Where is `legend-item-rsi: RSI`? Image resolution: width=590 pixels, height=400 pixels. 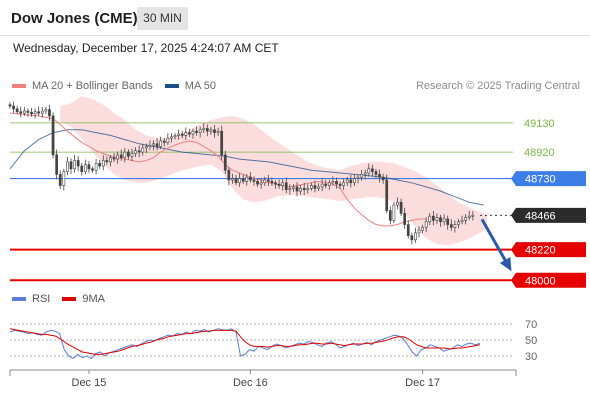 legend-item-rsi: RSI is located at coordinates (31, 299).